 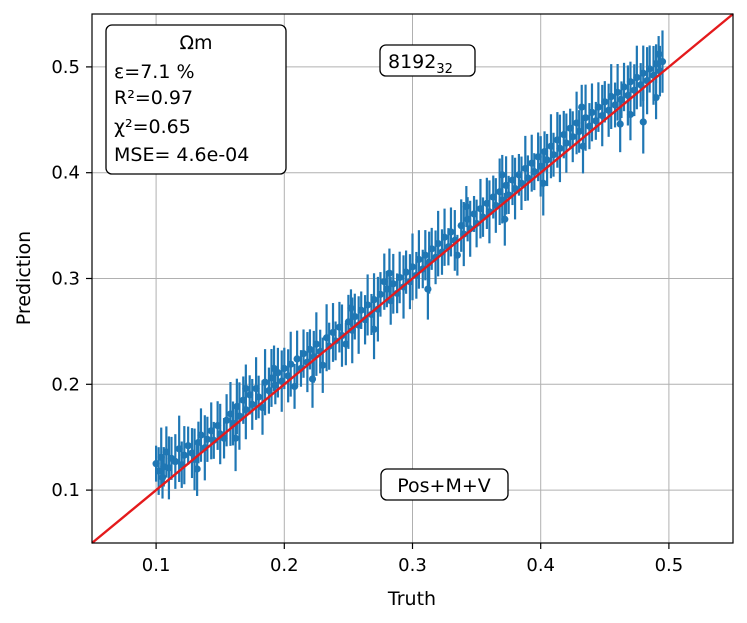 What do you see at coordinates (444, 484) in the screenshot?
I see `features-tag: Pos+M+V` at bounding box center [444, 484].